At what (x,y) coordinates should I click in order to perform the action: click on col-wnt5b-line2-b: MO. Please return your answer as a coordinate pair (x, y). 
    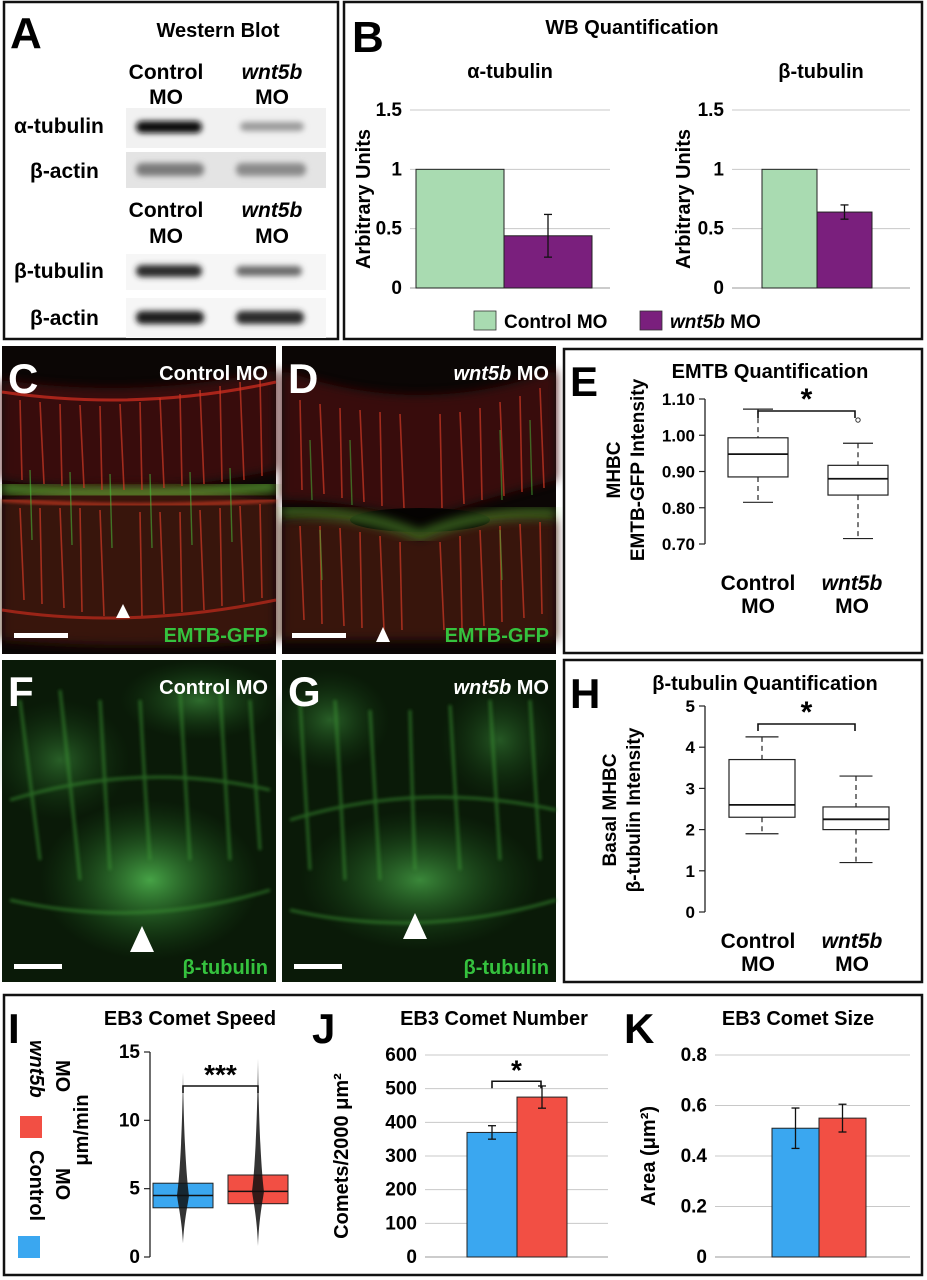
    Looking at the image, I should click on (272, 236).